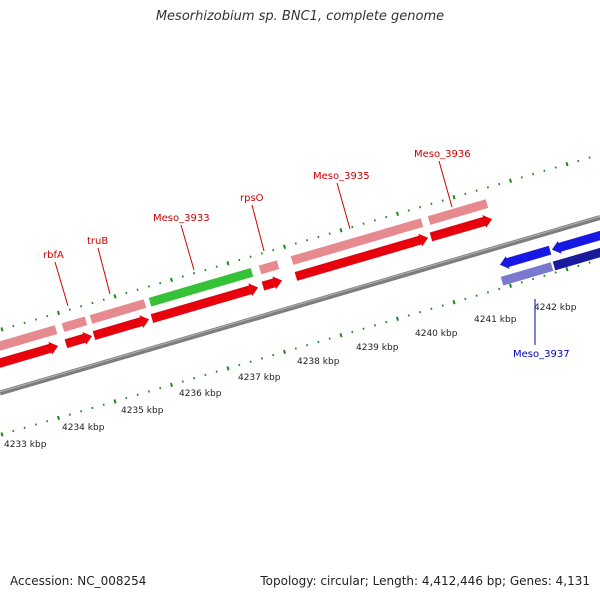  What do you see at coordinates (436, 334) in the screenshot?
I see `scale-label: 4240 kbp` at bounding box center [436, 334].